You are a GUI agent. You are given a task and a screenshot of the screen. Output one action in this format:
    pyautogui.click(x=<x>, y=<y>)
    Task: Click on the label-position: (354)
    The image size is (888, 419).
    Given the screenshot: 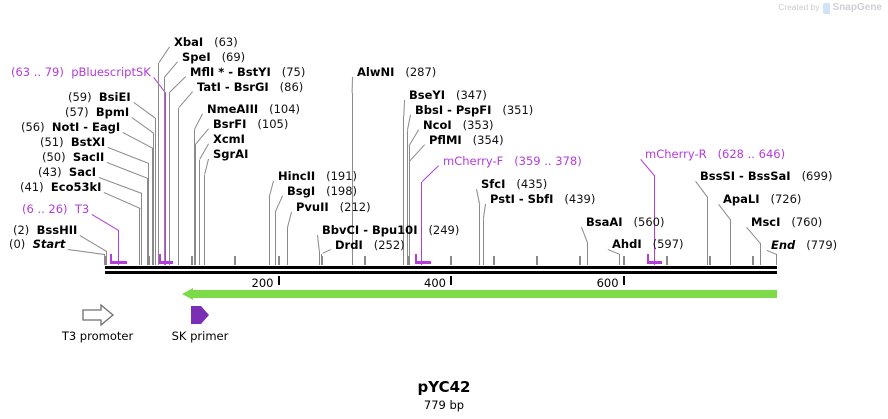 What is the action you would take?
    pyautogui.click(x=488, y=140)
    